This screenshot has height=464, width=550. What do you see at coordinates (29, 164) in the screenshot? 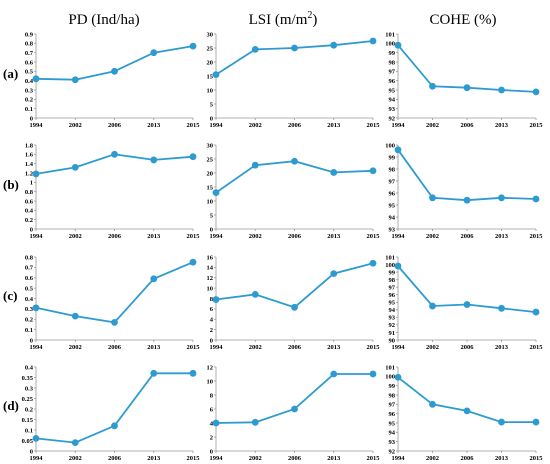
I see `y-tick-label-b-pd: 1.4` at bounding box center [29, 164].